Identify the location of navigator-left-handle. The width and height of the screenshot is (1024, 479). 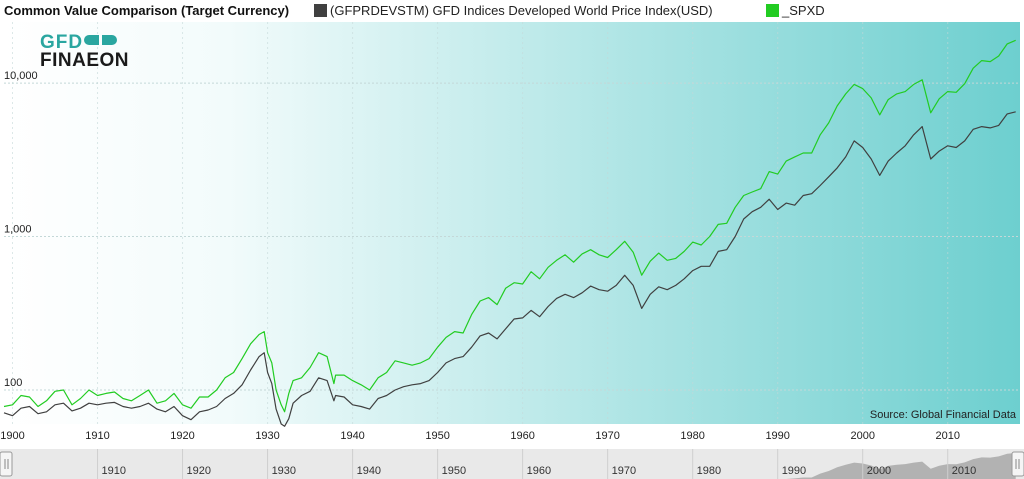
(6, 464).